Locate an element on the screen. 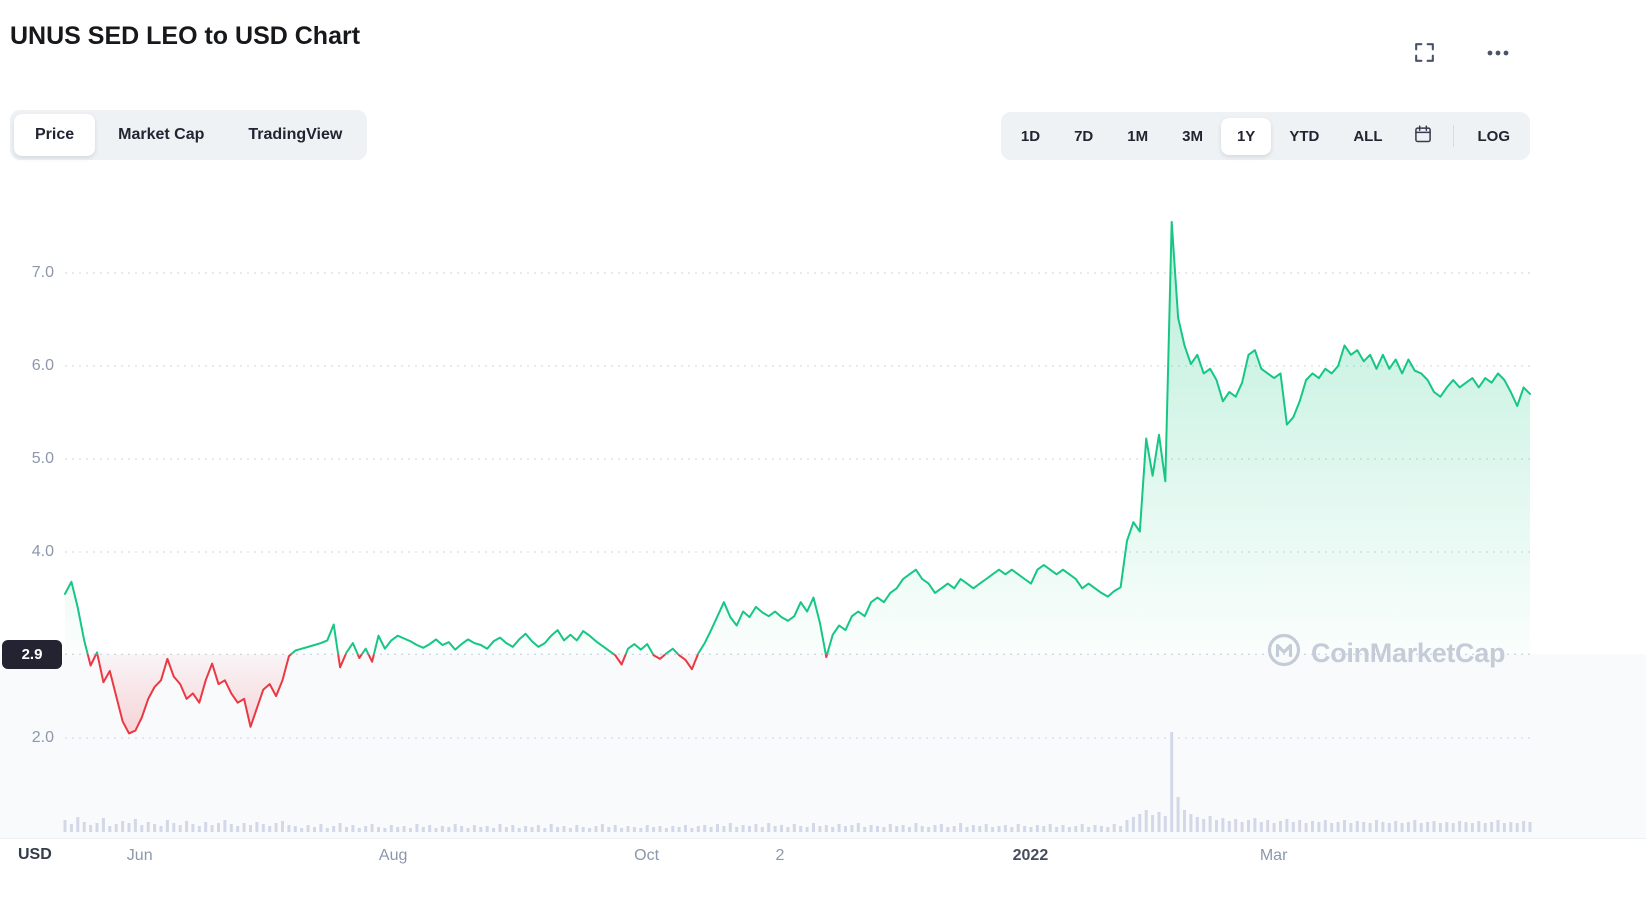 Image resolution: width=1646 pixels, height=922 pixels. x-axis-tick-label: Oct is located at coordinates (647, 855).